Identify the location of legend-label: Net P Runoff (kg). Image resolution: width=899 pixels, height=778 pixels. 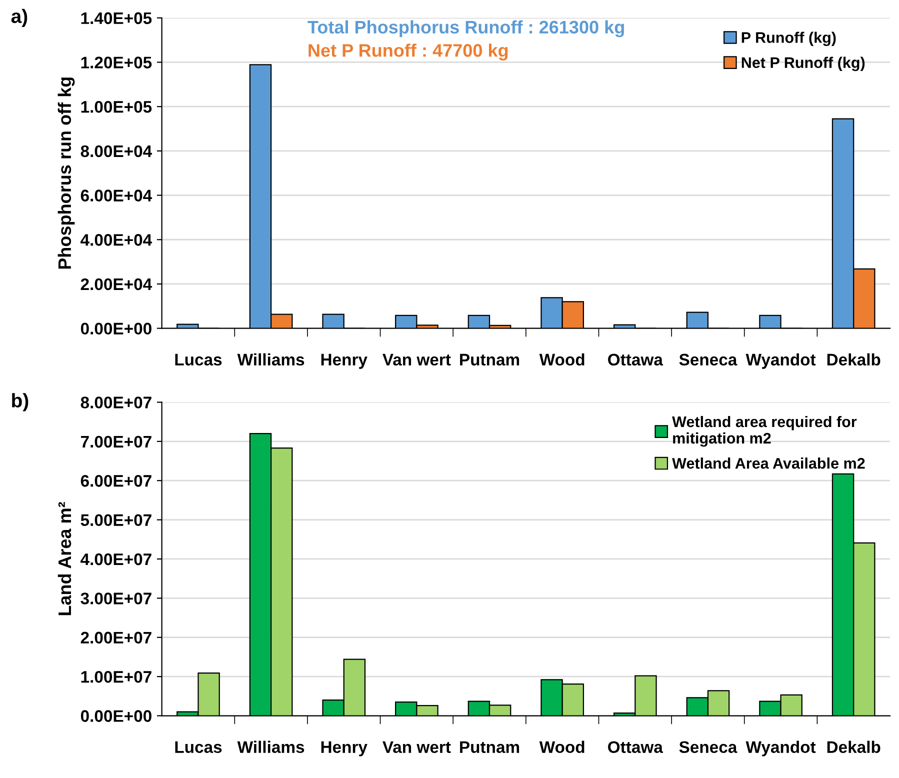
(803, 64).